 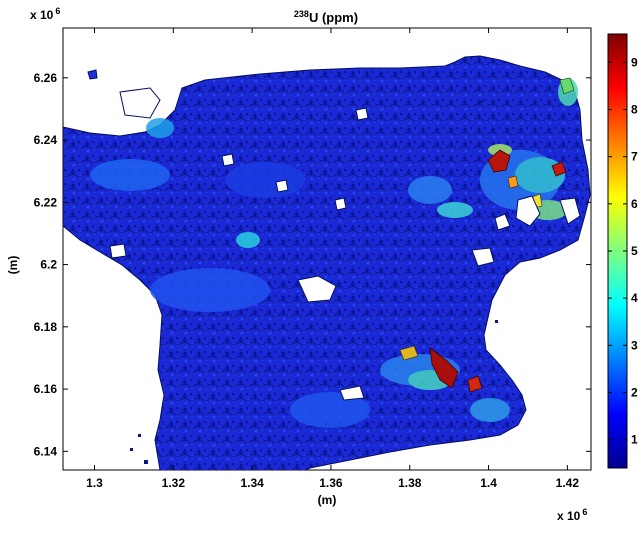 I want to click on y-tick-label-4: 6.22, so click(x=46, y=202).